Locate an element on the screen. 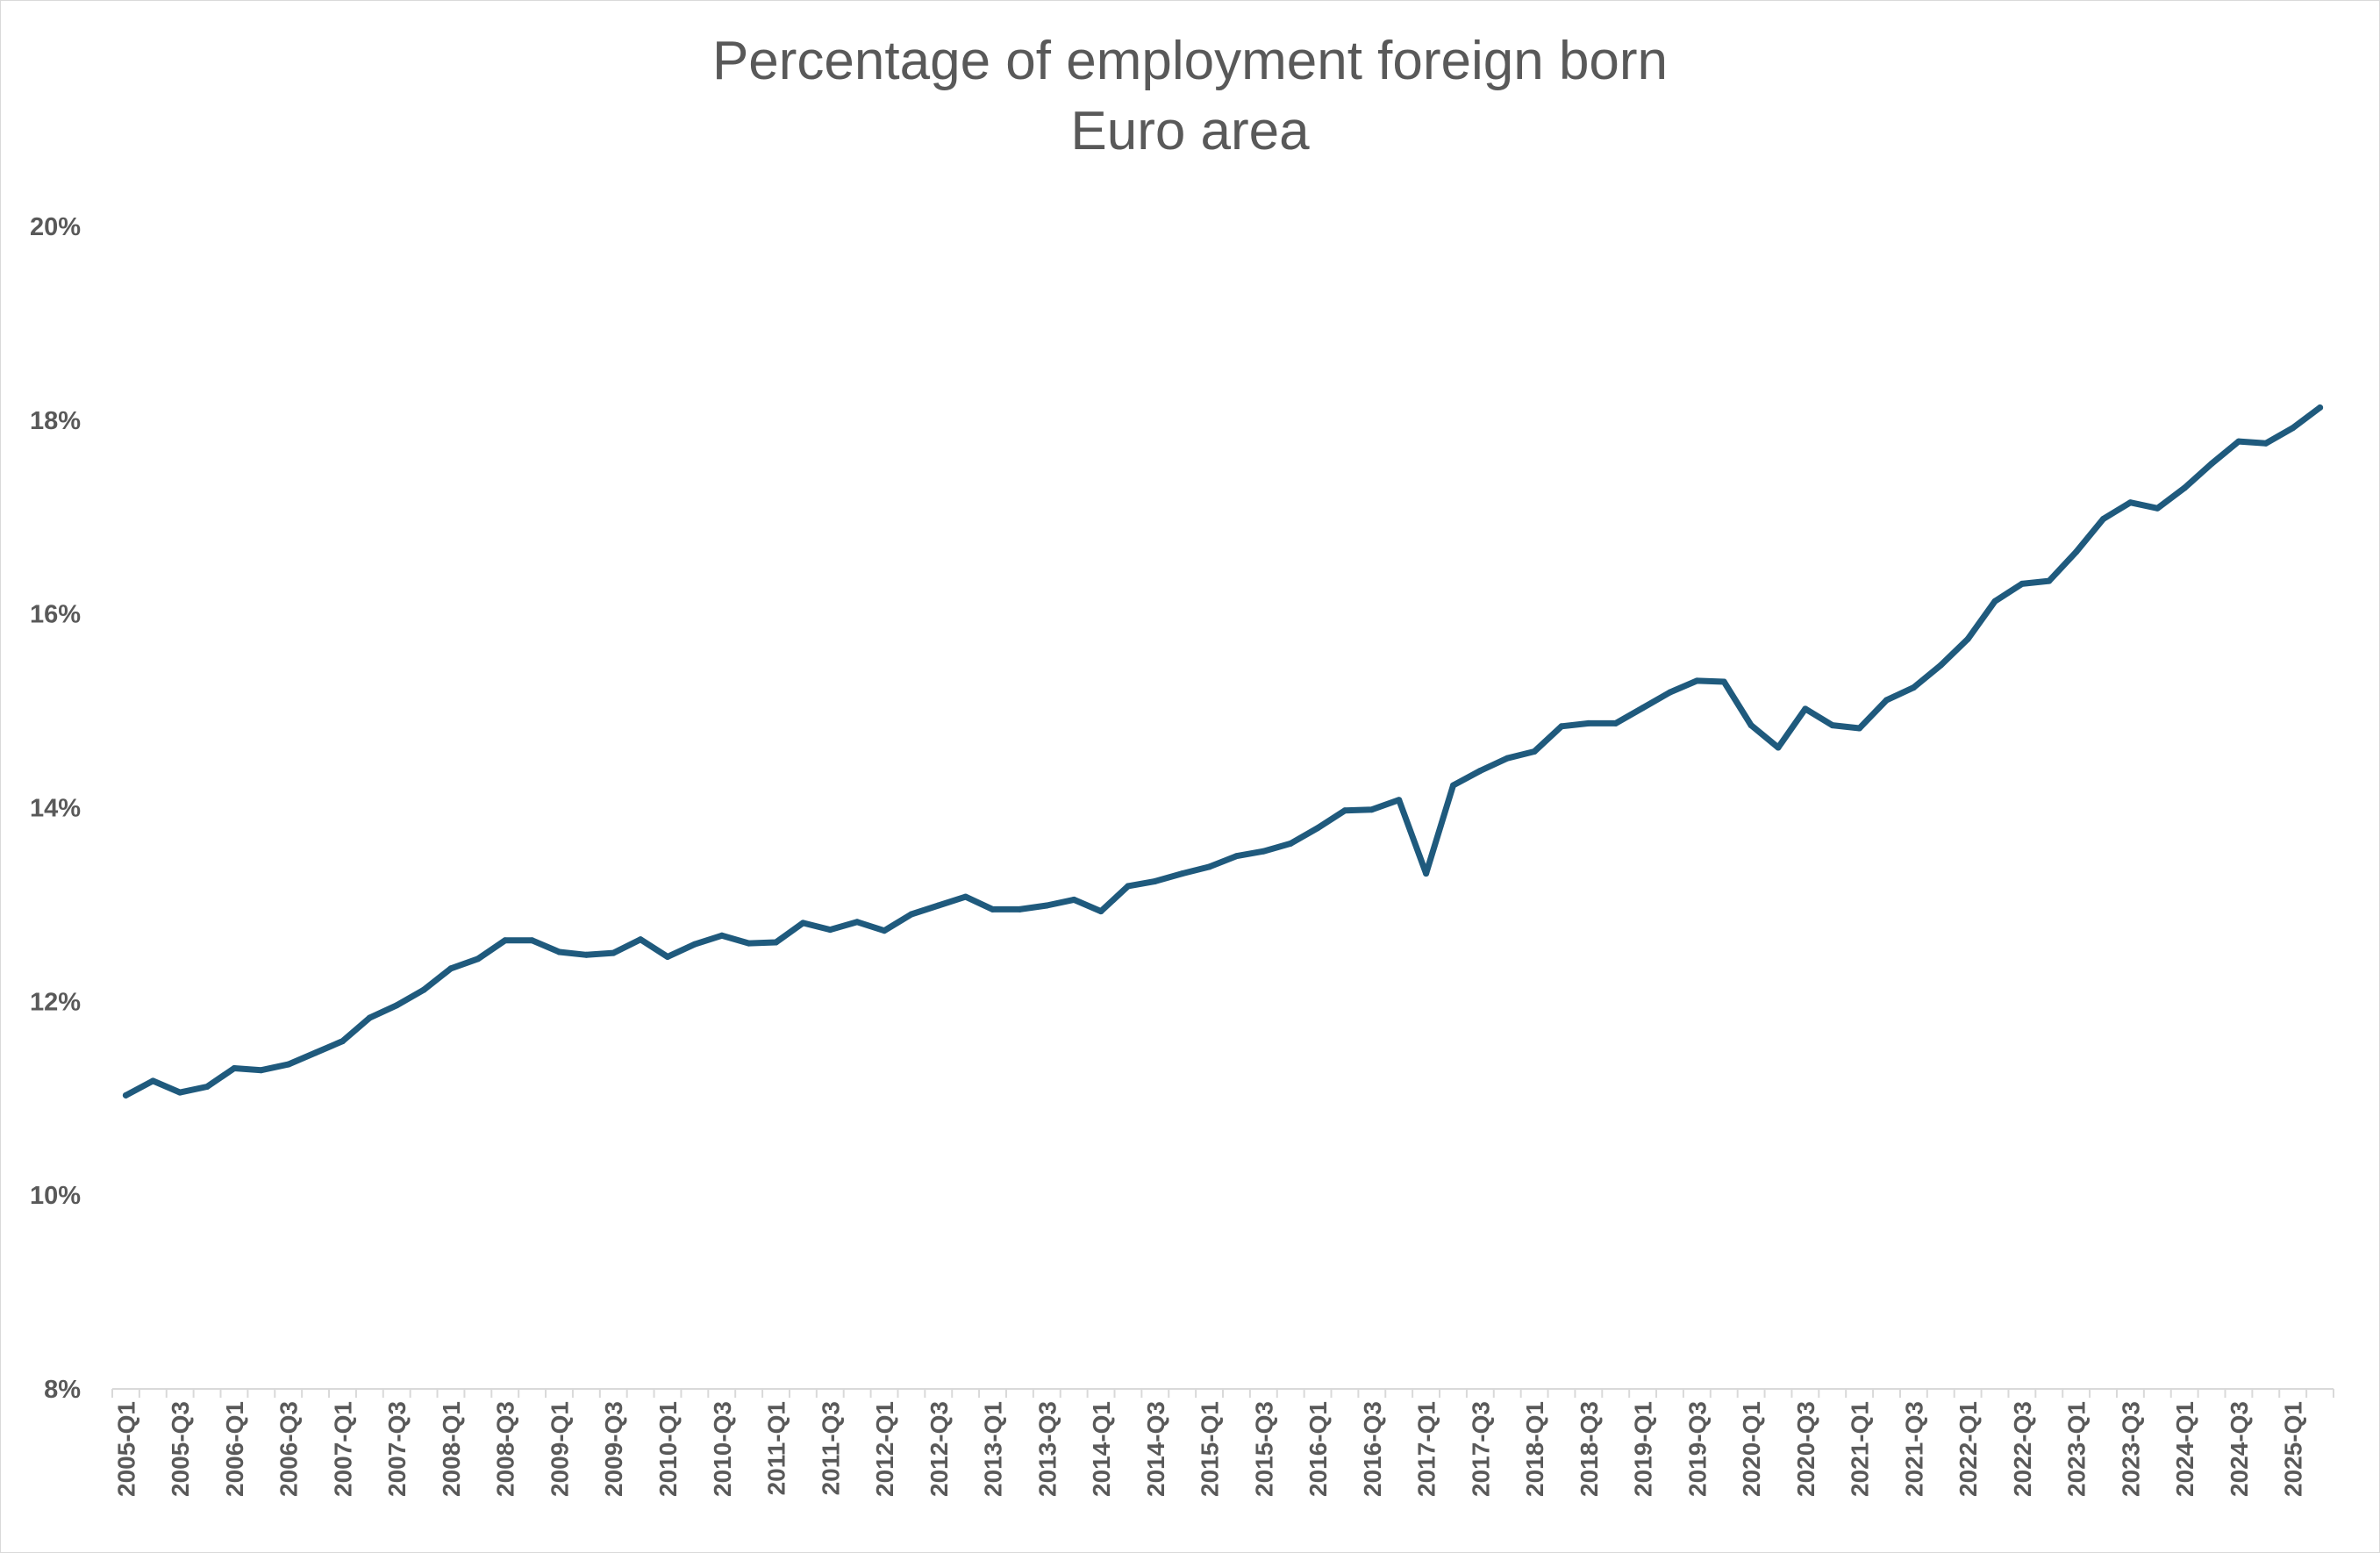 The height and width of the screenshot is (1553, 2380). x-tick-label: 2012-Q1 is located at coordinates (884, 1449).